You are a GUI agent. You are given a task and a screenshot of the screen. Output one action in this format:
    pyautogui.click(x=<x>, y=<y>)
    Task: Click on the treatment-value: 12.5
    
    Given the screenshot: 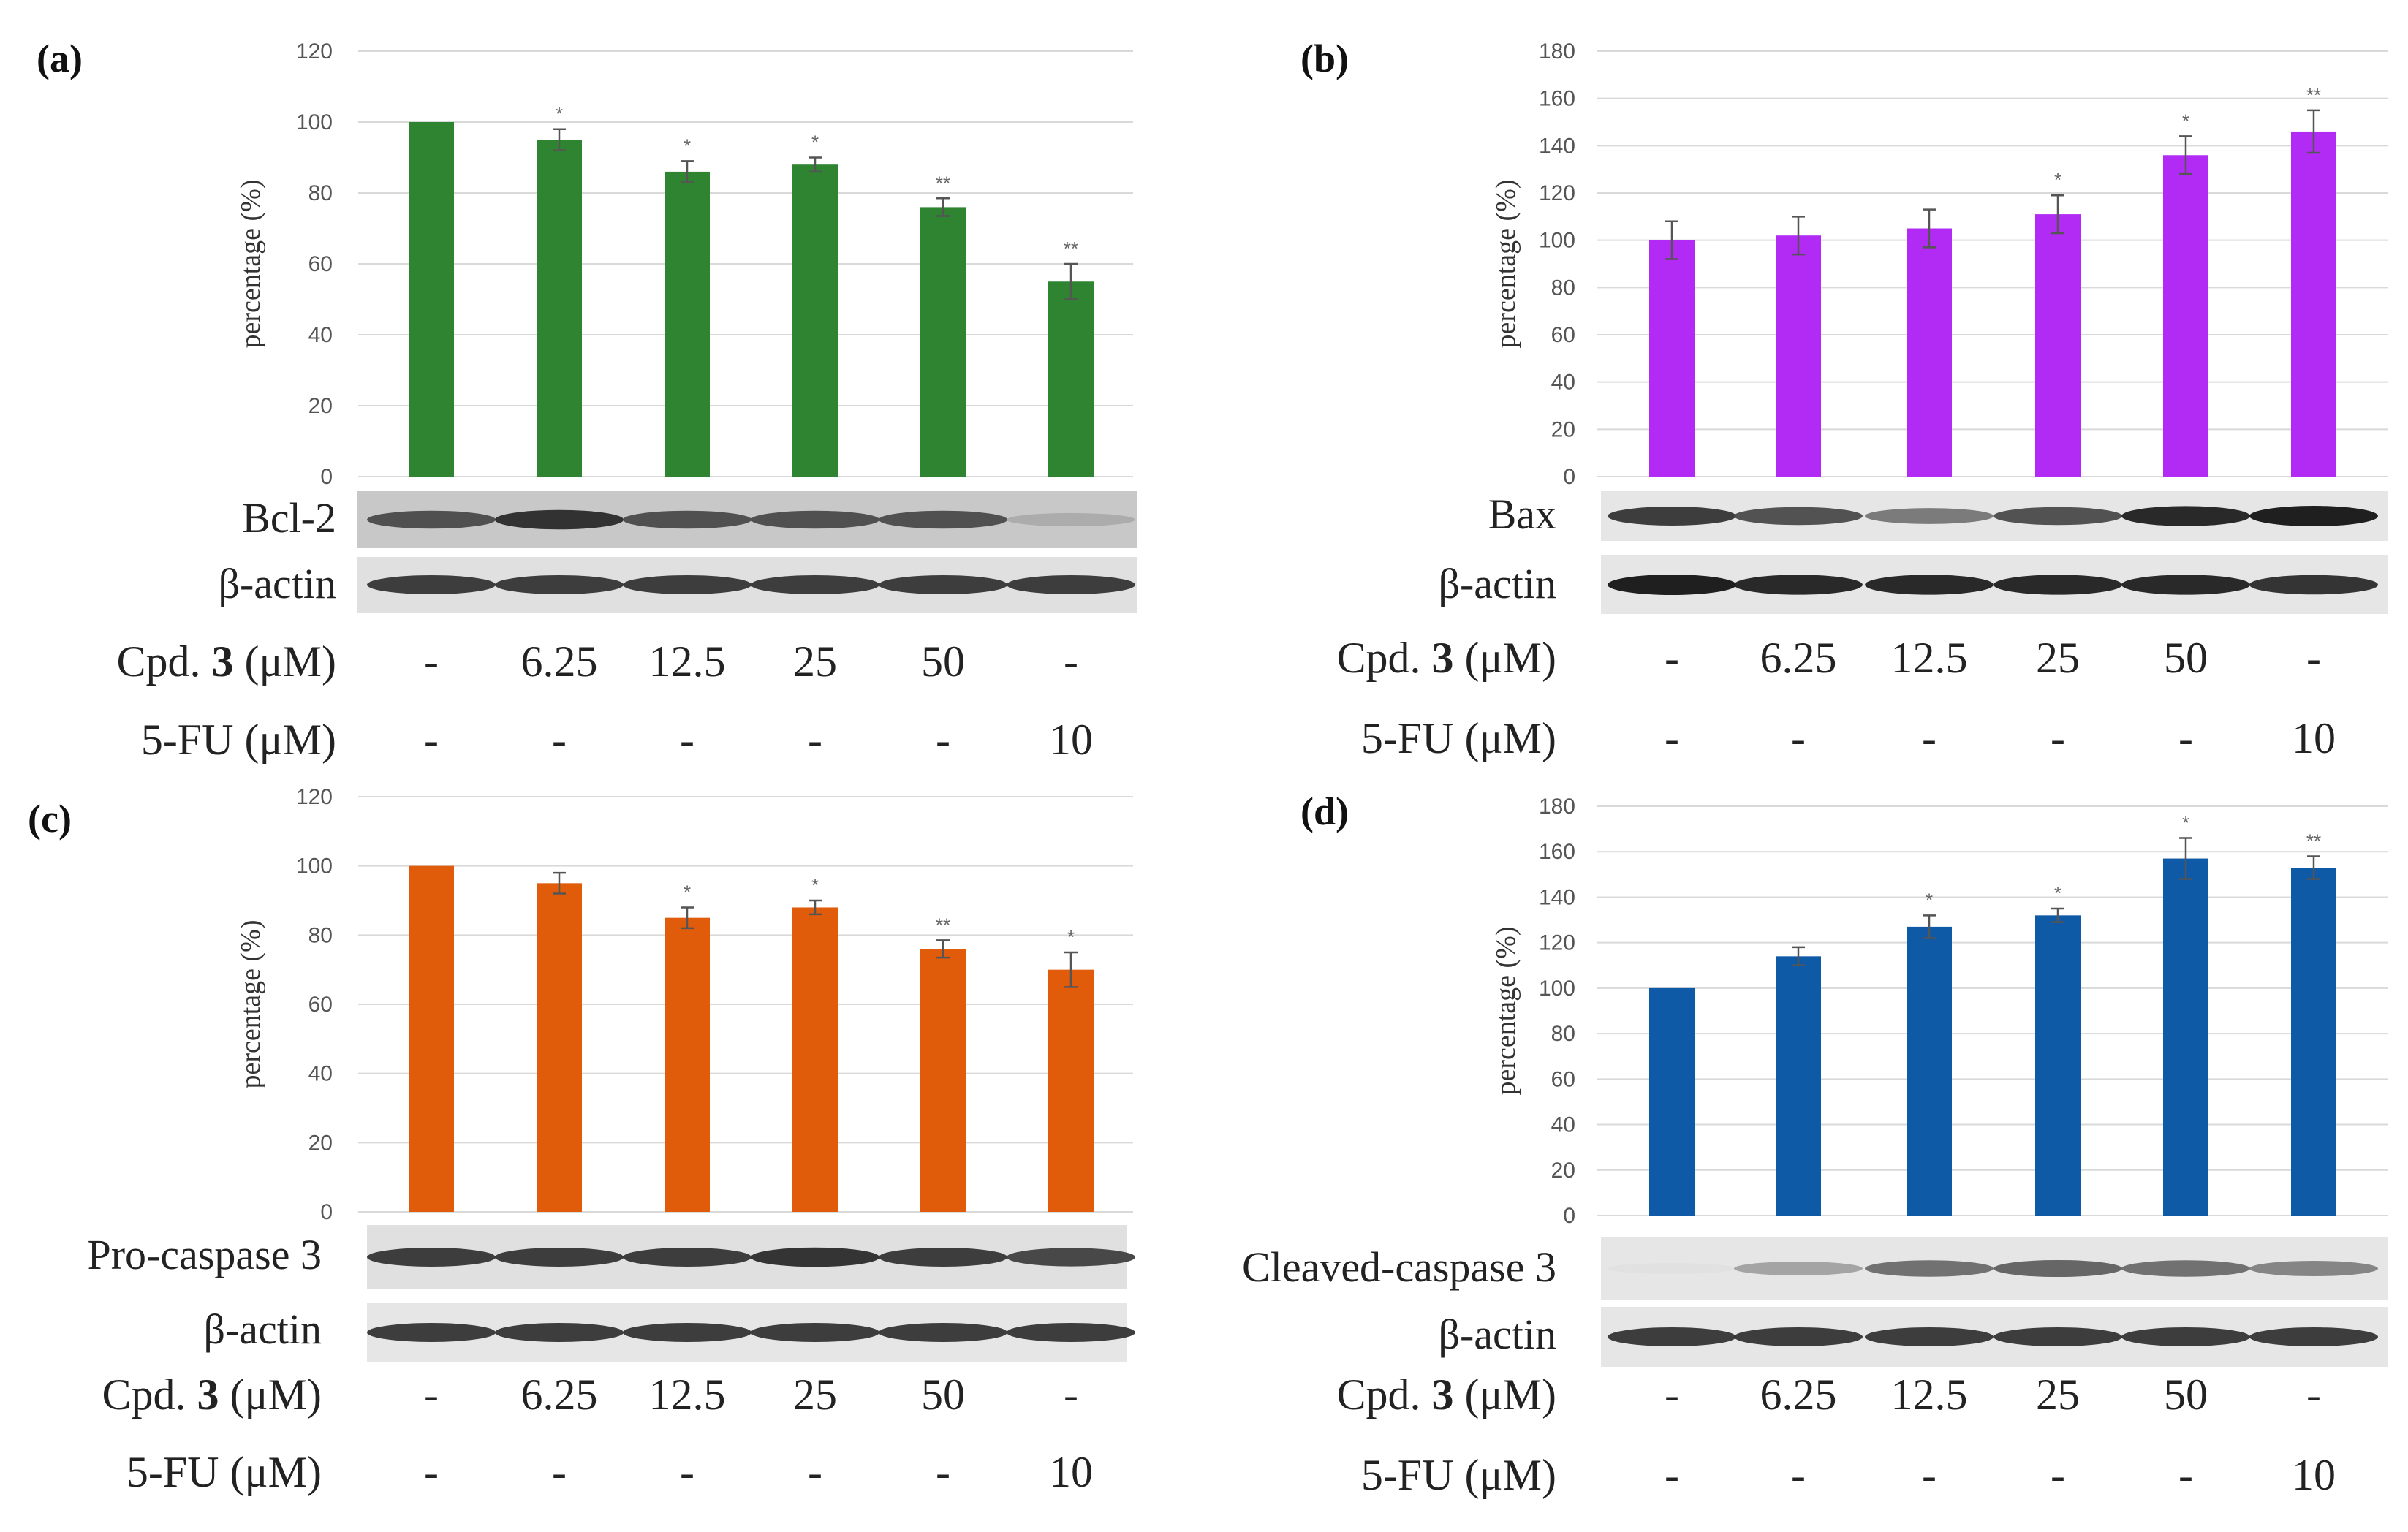 What is the action you would take?
    pyautogui.click(x=688, y=1394)
    